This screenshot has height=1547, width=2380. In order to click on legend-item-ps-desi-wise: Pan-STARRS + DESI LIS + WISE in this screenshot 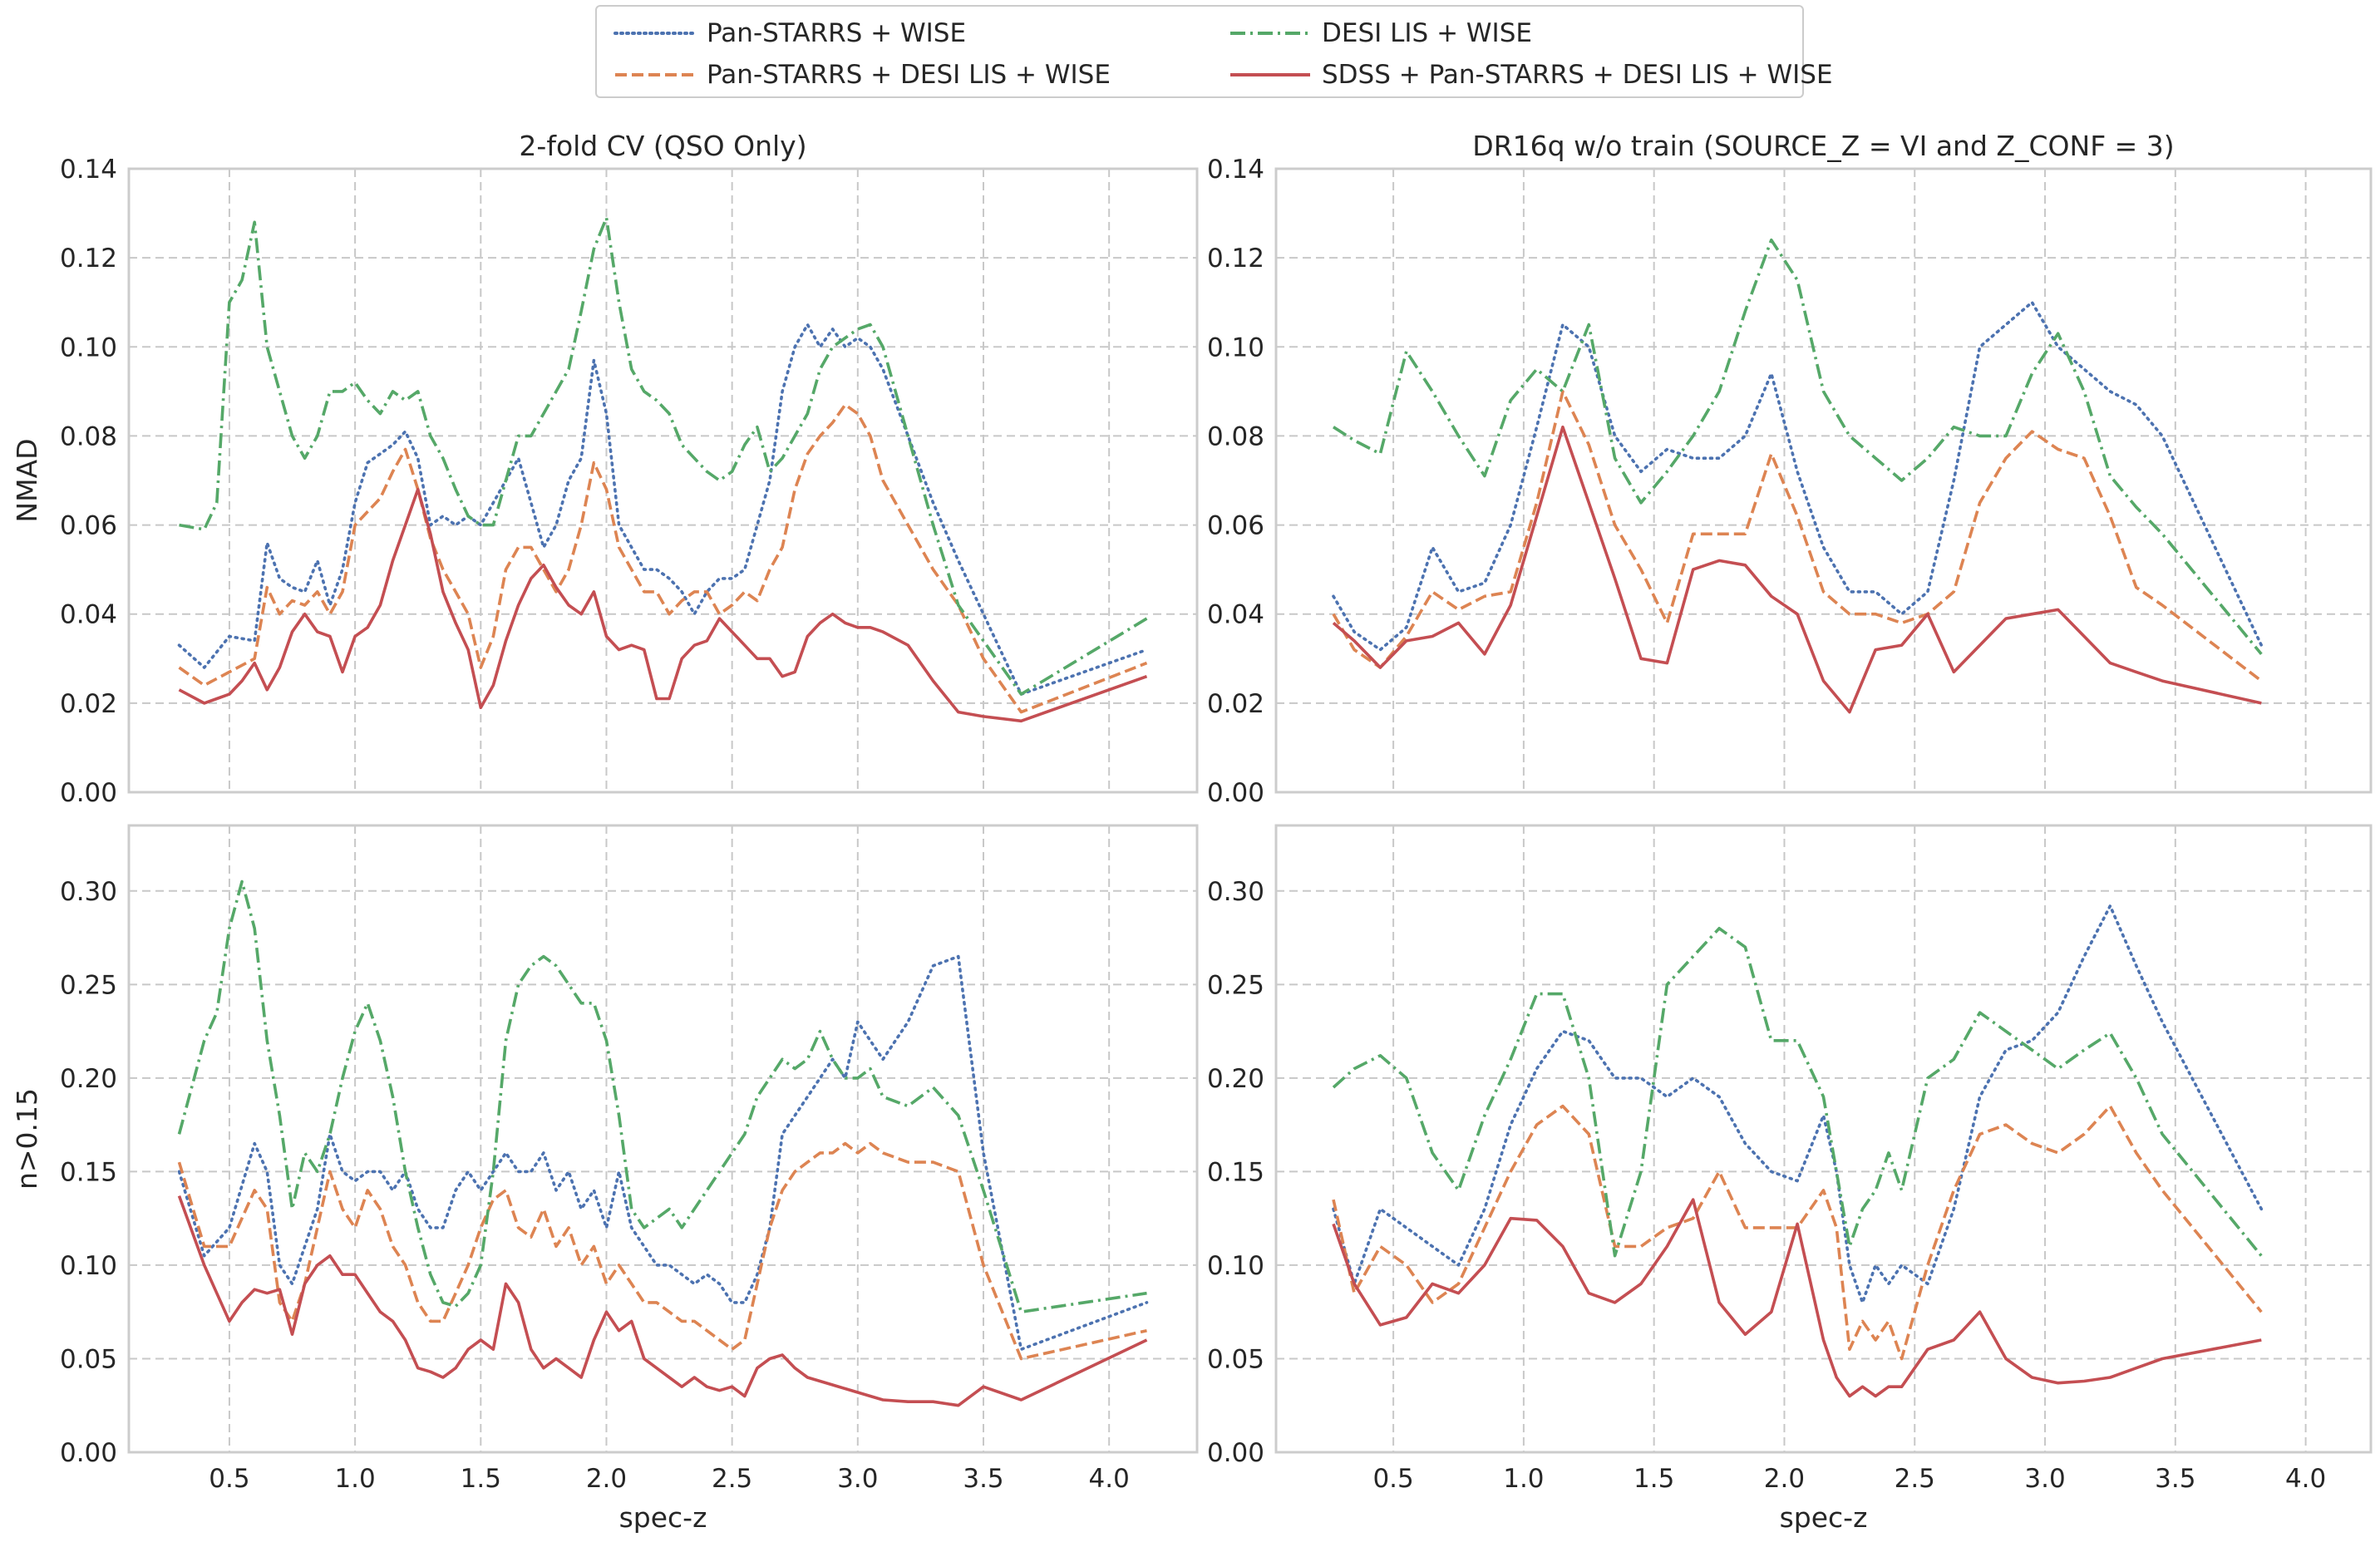, I will do `click(862, 75)`.